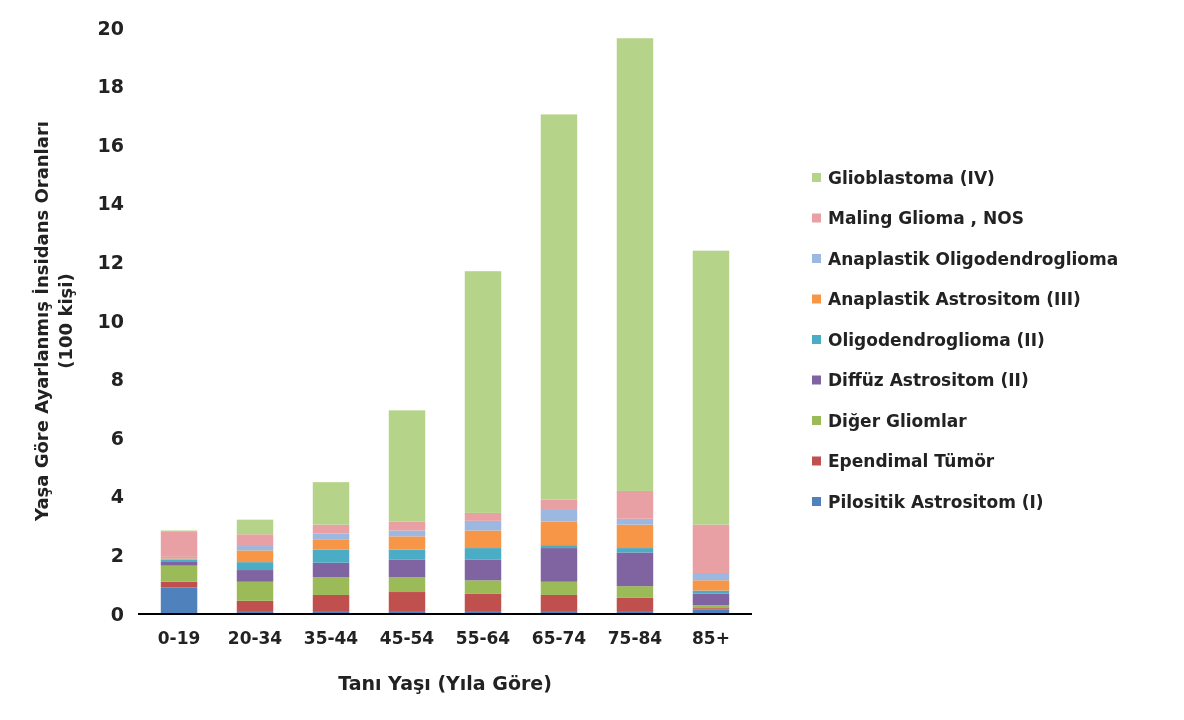 The width and height of the screenshot is (1184, 720). I want to click on x-tick-label: 65-74, so click(559, 638).